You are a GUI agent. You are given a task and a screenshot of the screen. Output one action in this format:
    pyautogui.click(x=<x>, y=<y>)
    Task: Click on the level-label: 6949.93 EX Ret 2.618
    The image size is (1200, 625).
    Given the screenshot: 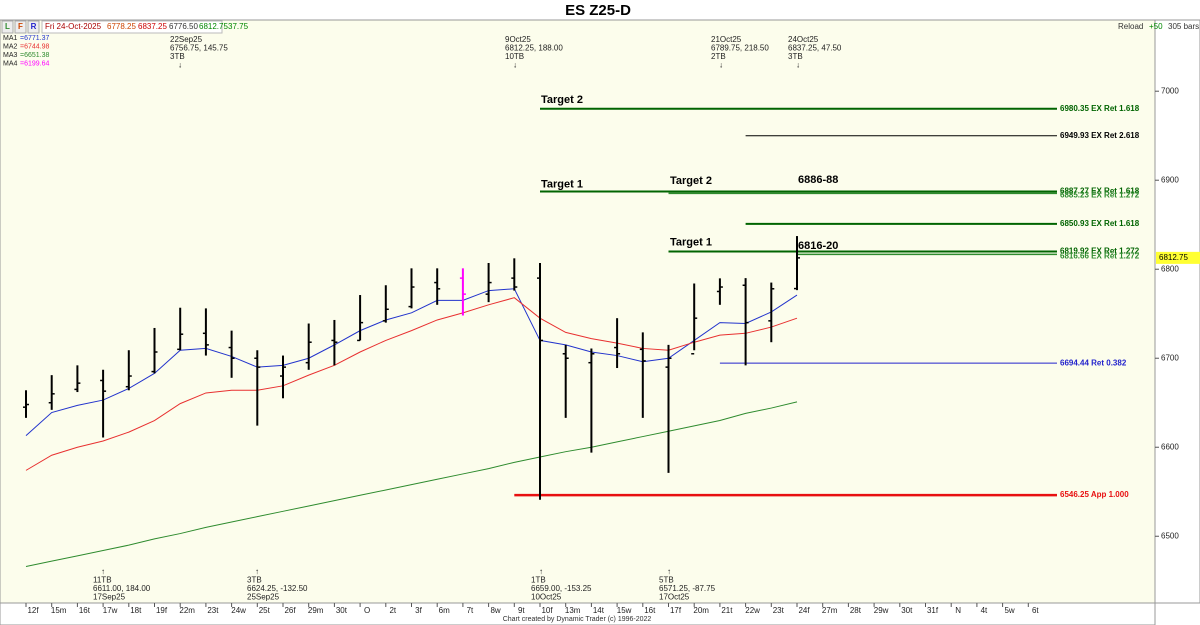 What is the action you would take?
    pyautogui.click(x=1100, y=135)
    